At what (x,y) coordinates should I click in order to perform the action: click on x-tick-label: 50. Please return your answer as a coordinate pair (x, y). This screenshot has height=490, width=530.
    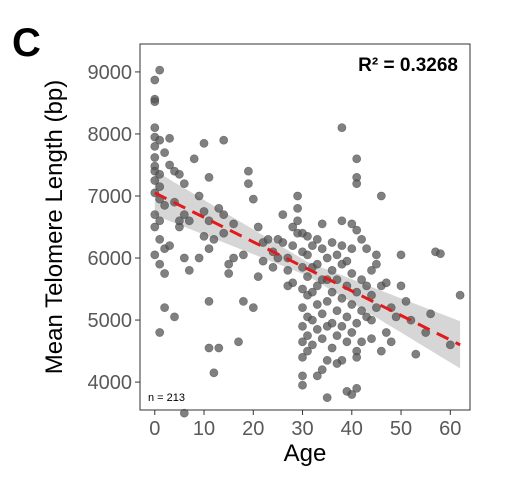
    Looking at the image, I should click on (401, 429).